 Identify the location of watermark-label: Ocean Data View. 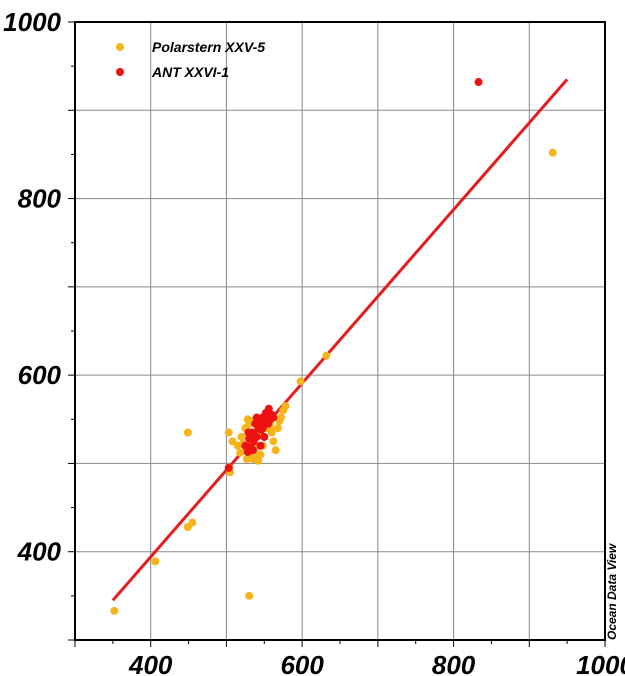
(612, 591).